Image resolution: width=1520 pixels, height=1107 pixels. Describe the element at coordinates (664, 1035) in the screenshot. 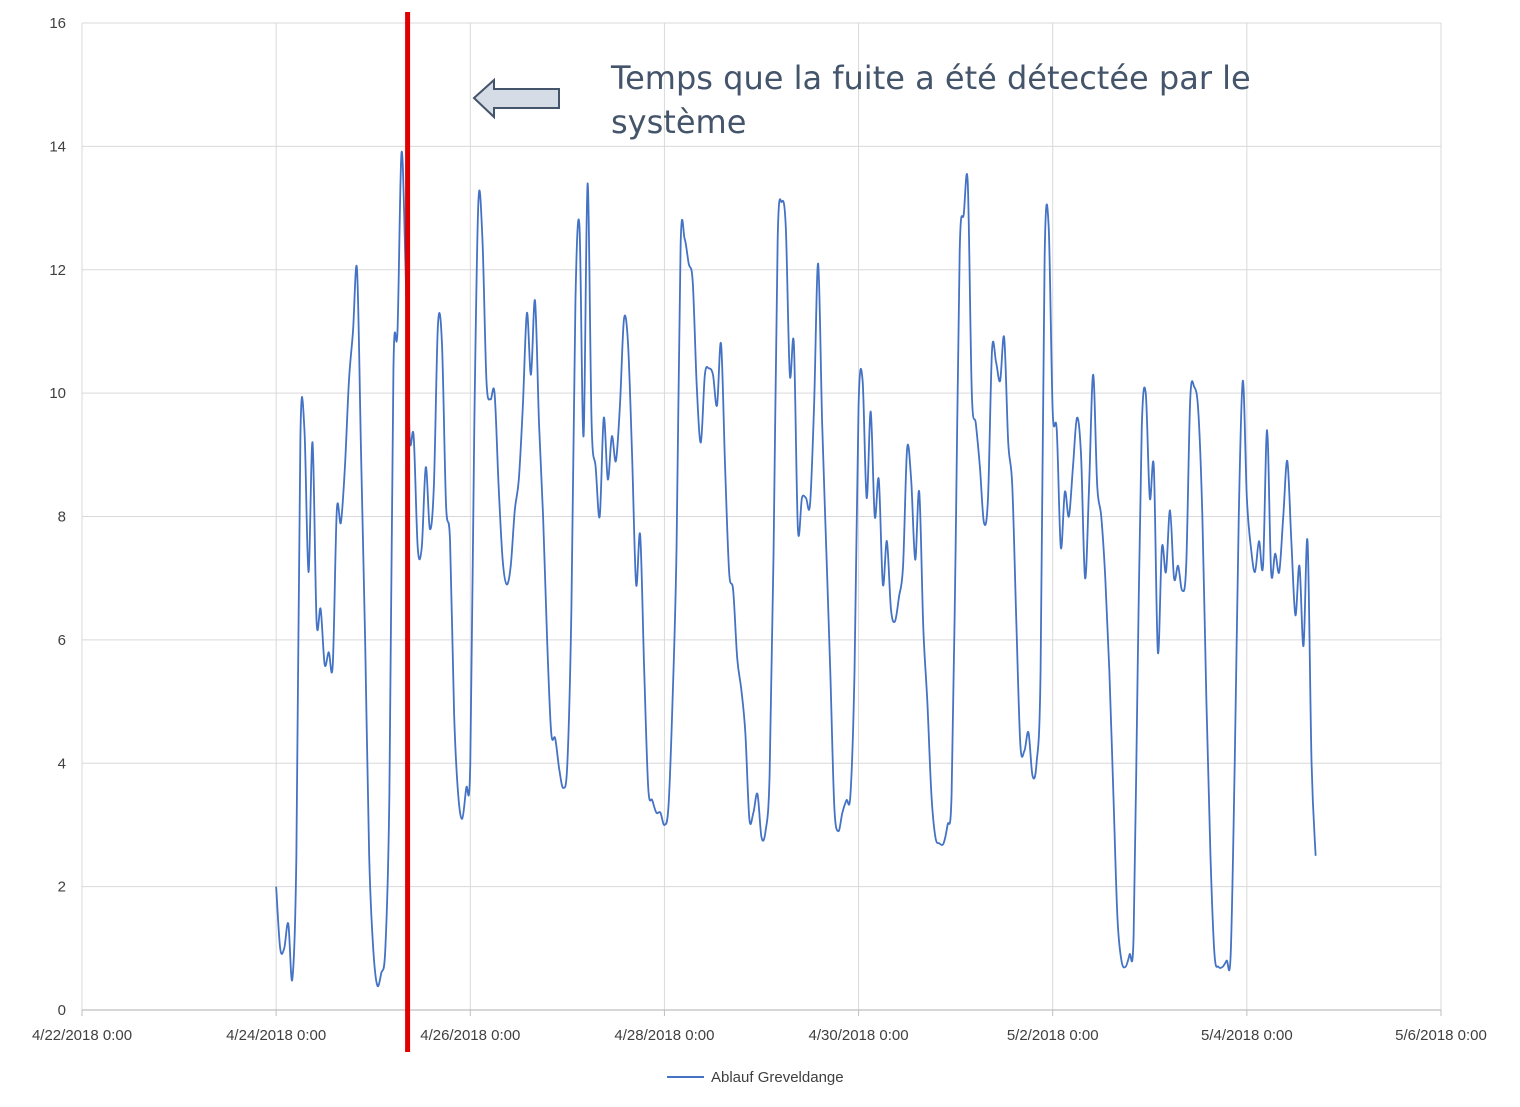

I see `x-tick-label: 4/28/2018 0:00` at that location.